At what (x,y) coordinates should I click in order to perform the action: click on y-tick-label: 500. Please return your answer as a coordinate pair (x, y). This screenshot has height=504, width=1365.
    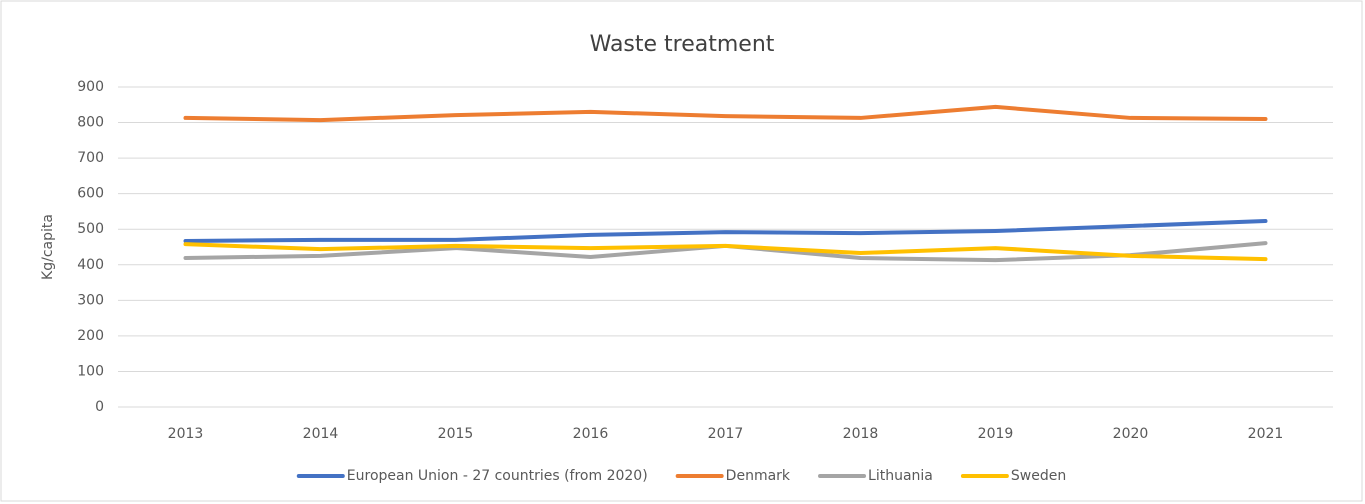
    Looking at the image, I should click on (90, 229).